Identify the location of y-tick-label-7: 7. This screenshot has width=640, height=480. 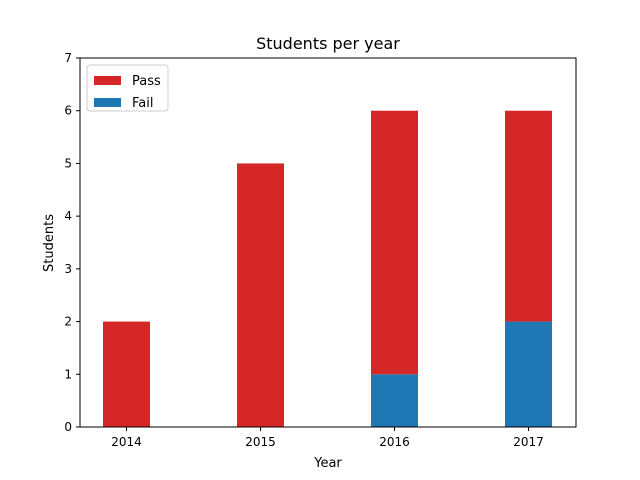
(68, 58).